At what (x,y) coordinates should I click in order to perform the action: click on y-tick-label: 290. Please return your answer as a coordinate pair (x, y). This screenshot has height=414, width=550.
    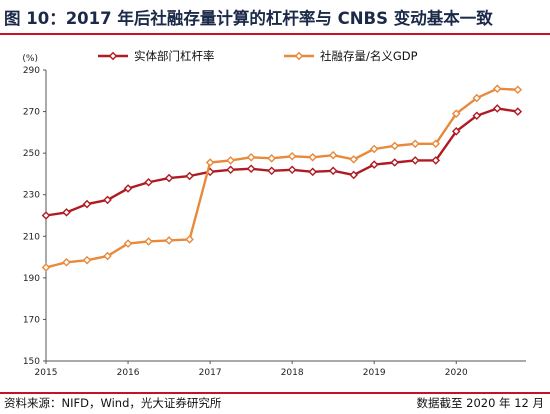
    Looking at the image, I should click on (31, 71).